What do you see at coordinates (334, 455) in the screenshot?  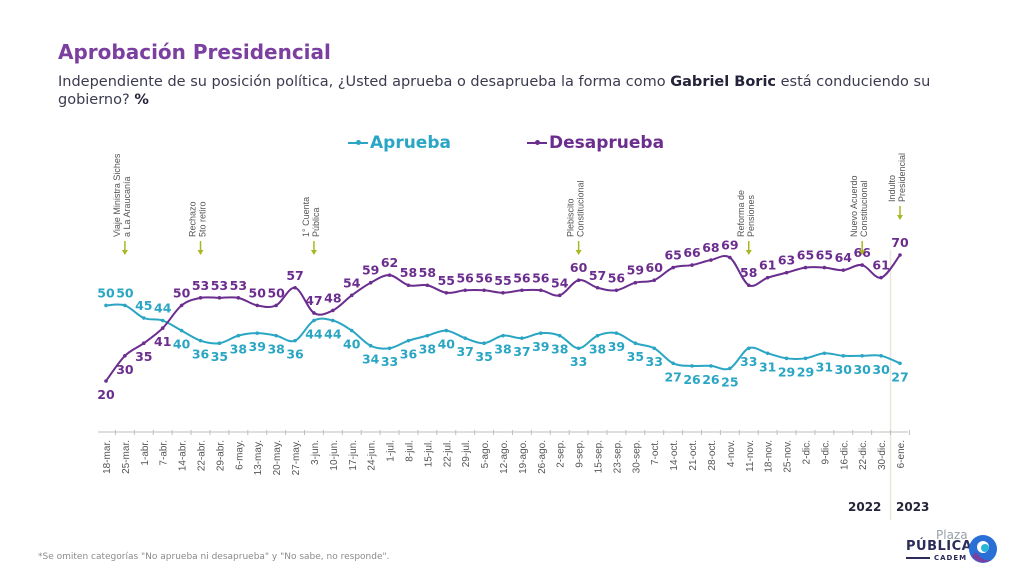 I see `x-tick-label: 10-jun.` at bounding box center [334, 455].